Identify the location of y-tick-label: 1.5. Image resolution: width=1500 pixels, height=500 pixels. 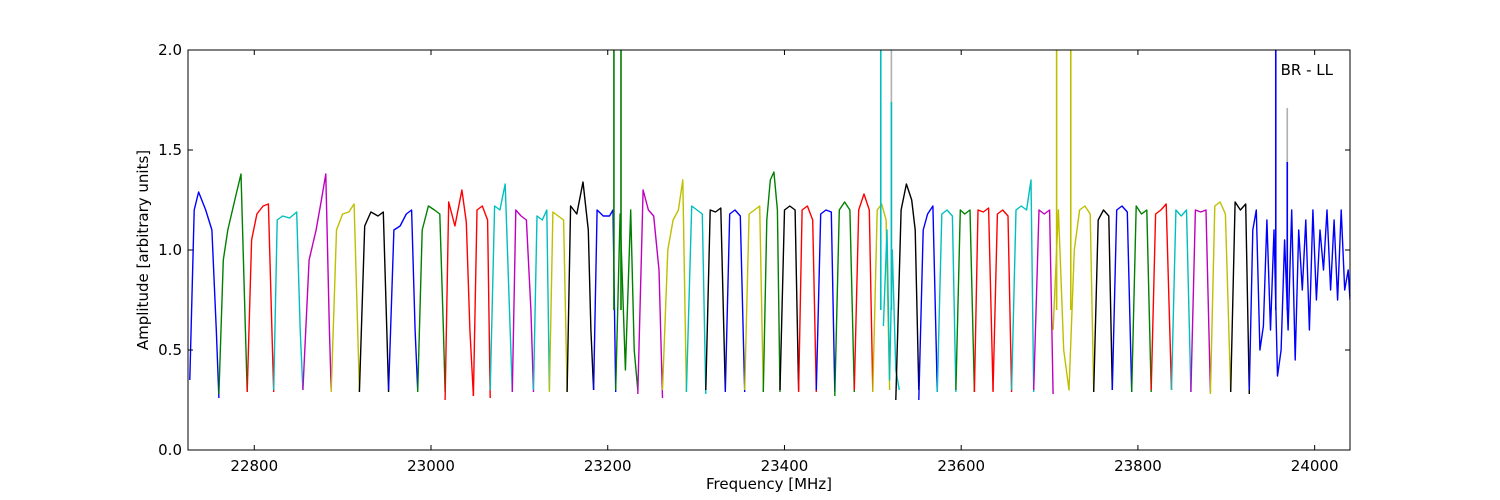
(170, 150).